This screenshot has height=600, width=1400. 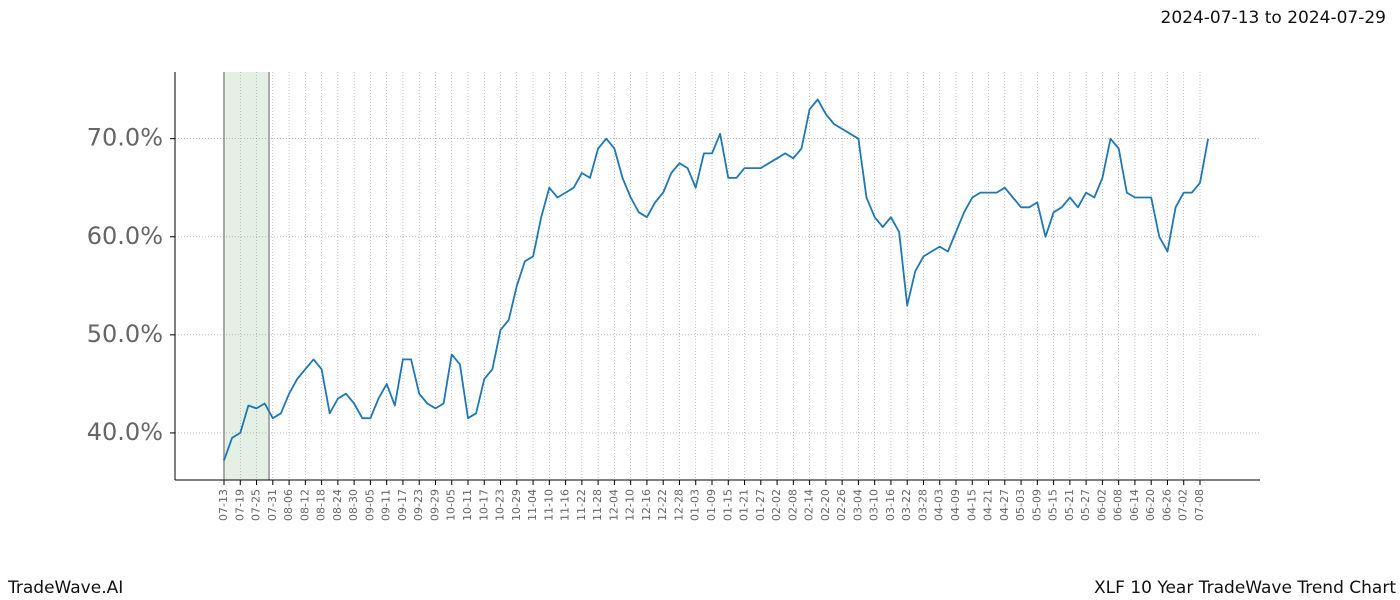 I want to click on x-tick-label: 07-31, so click(x=272, y=505).